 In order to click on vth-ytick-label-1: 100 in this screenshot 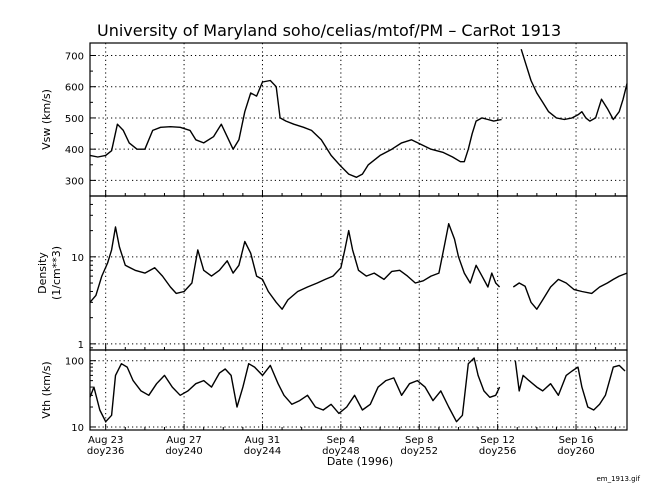, I will do `click(74, 362)`.